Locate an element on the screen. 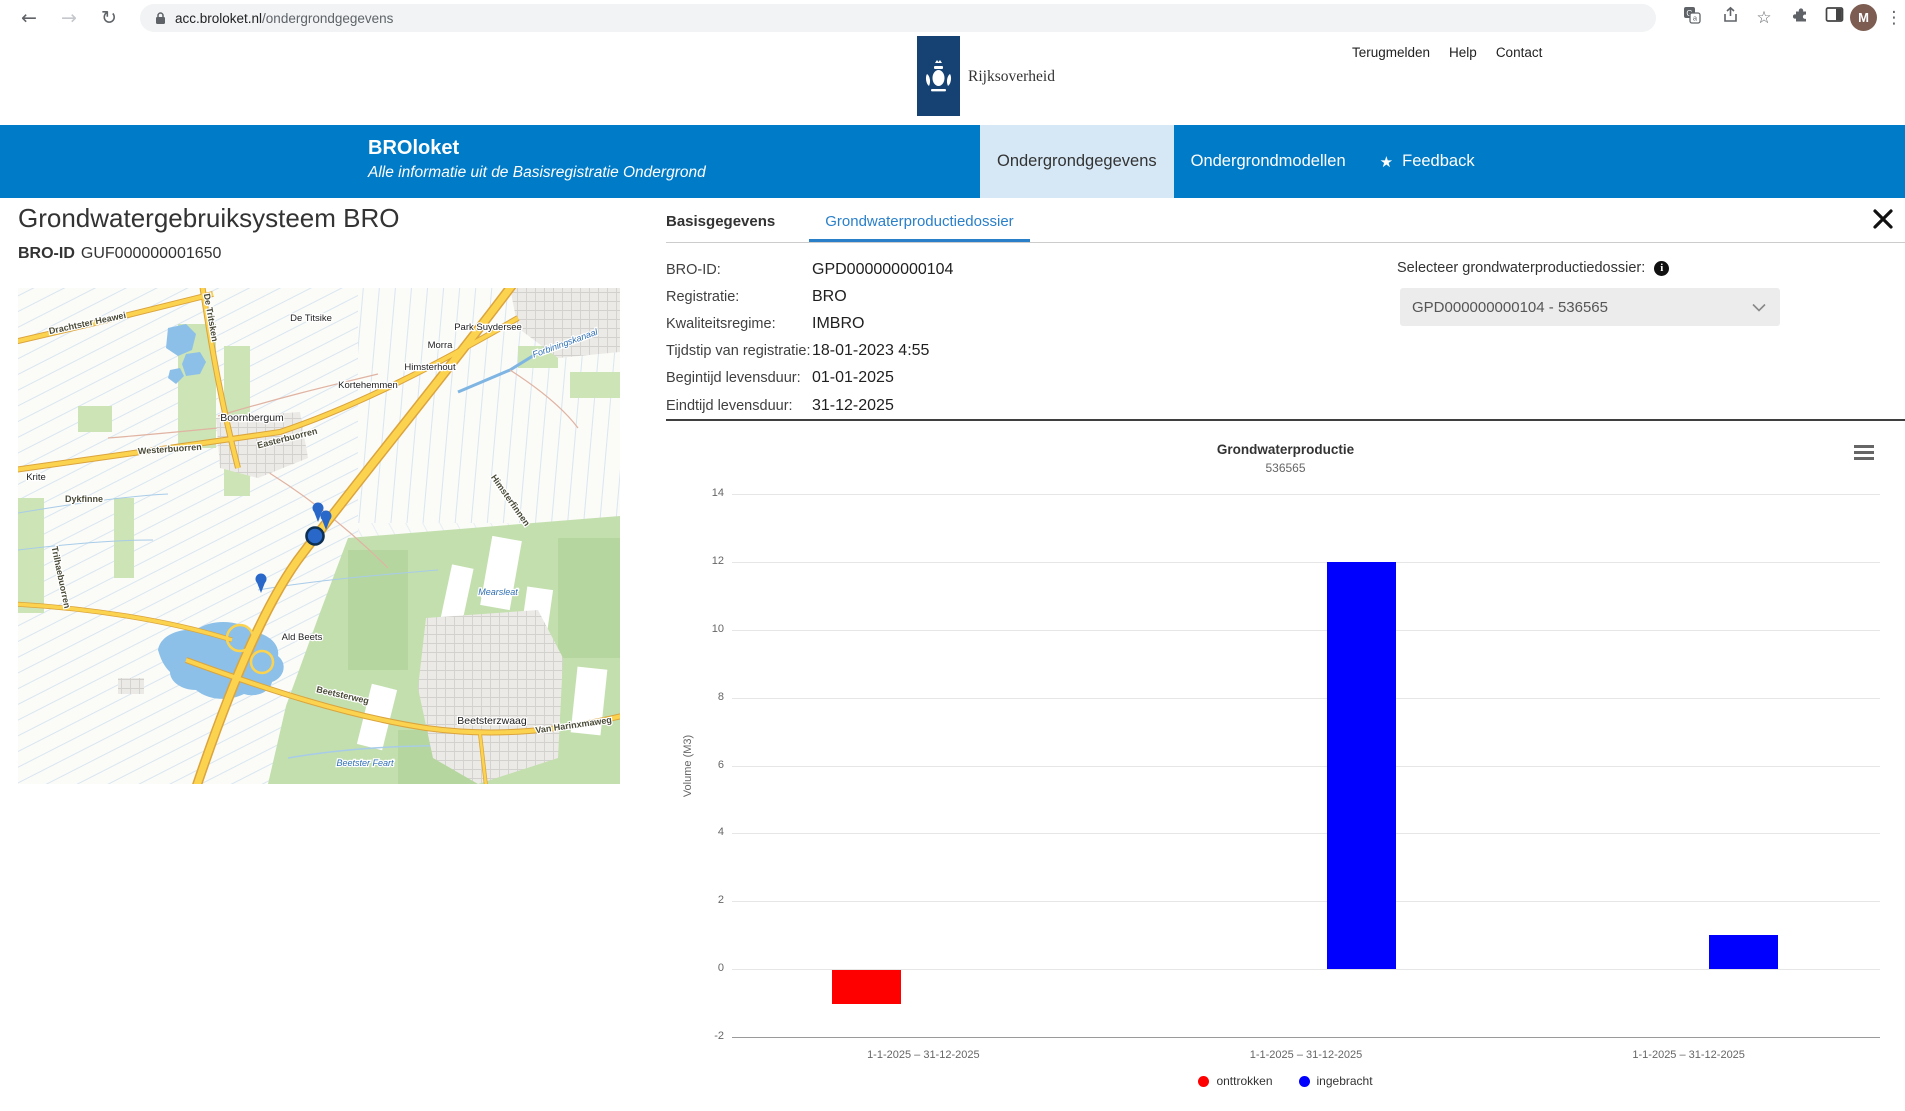  svg-text: G is located at coordinates (1689, 13).